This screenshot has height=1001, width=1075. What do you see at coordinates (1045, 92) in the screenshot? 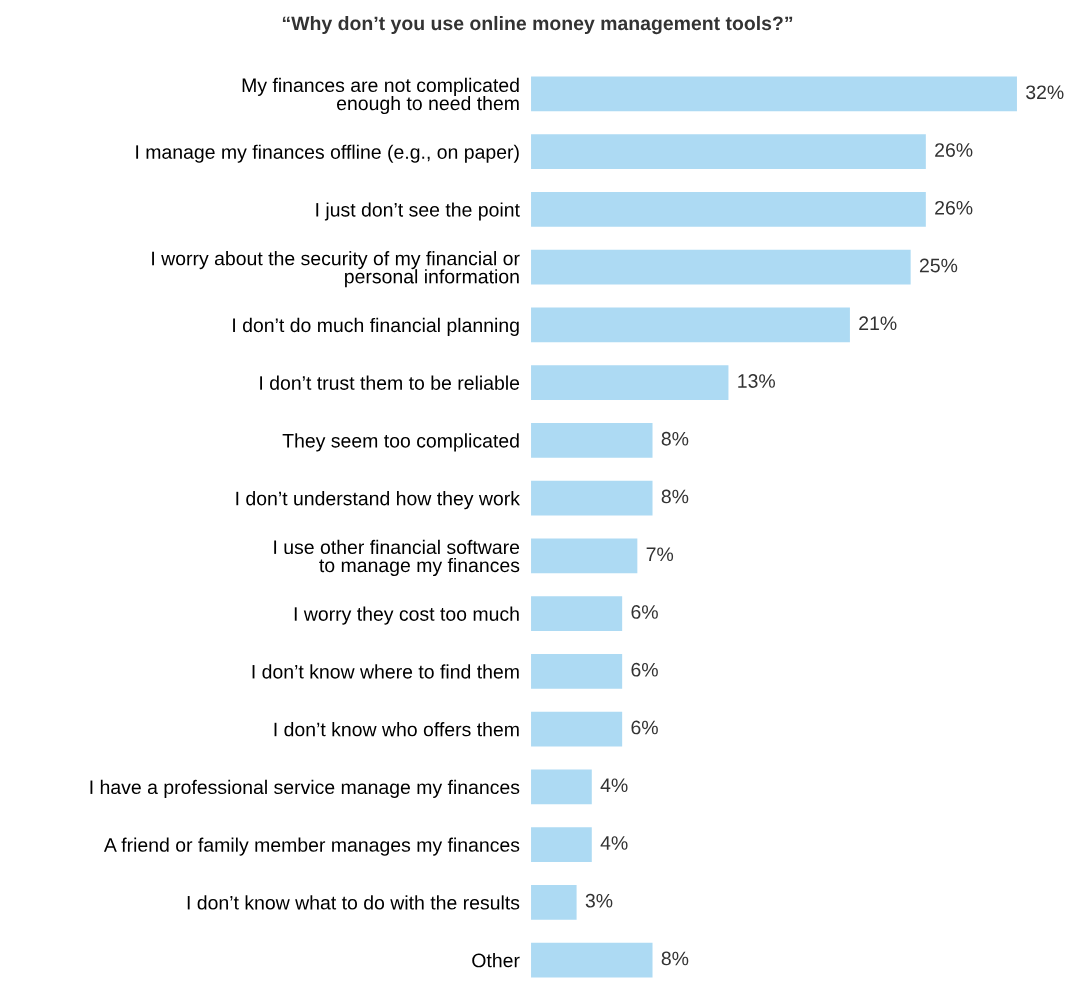
I see `data-label: 32%` at bounding box center [1045, 92].